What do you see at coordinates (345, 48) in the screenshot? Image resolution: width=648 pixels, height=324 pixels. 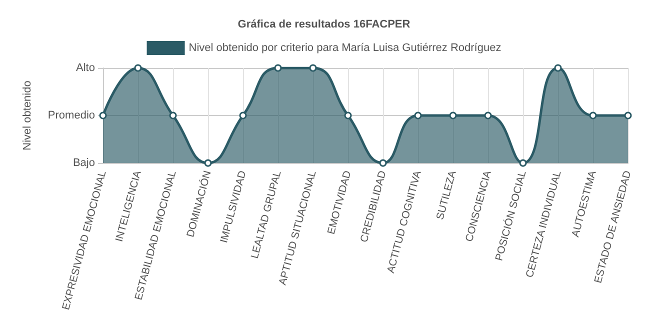 I see `legend-label: Nivel obtenido por criterio para María Luisa Gutiérrez Rodríguez` at bounding box center [345, 48].